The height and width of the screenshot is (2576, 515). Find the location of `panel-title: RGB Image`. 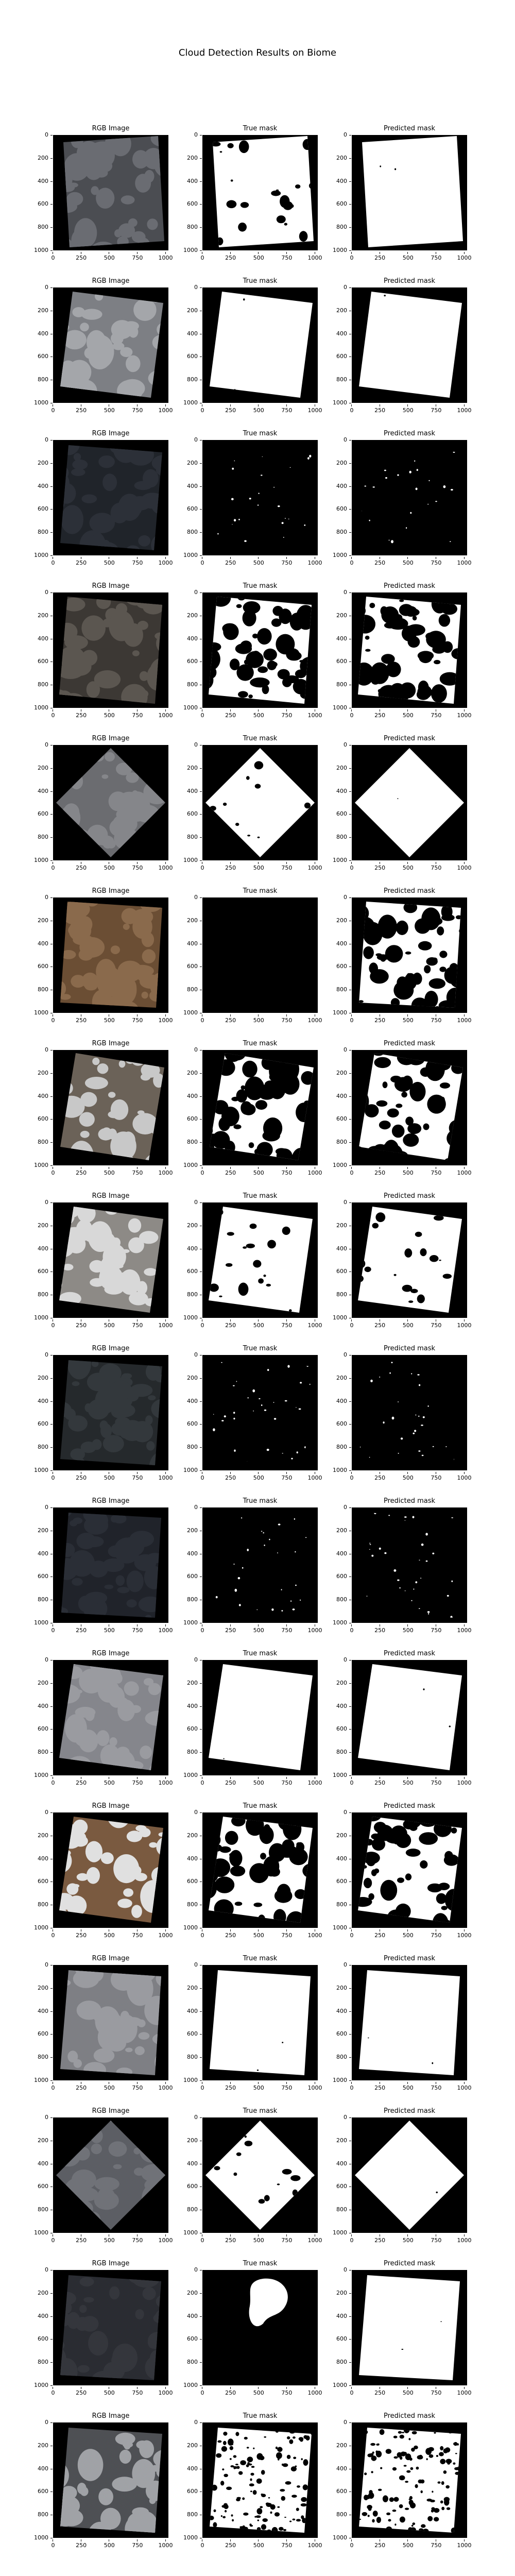

panel-title: RGB Image is located at coordinates (111, 586).